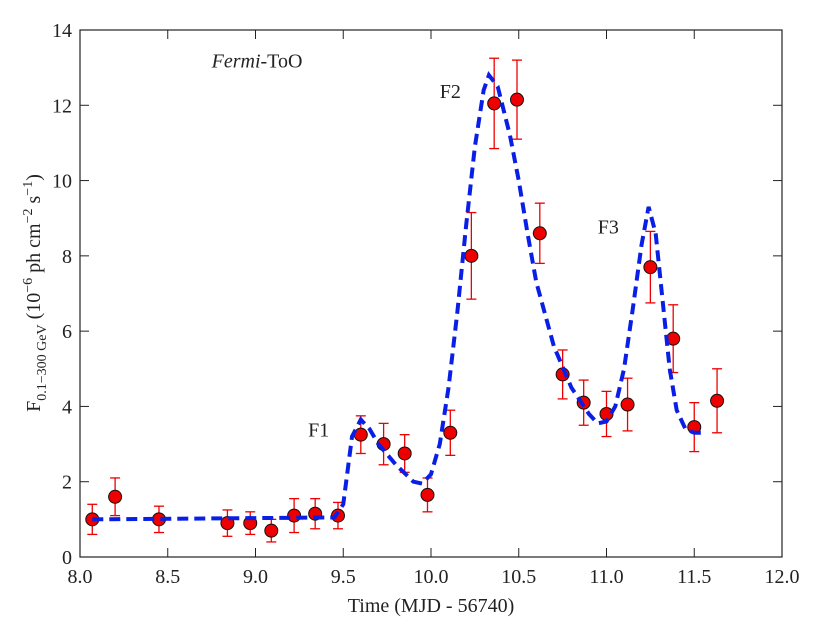 This screenshot has width=830, height=626. Describe the element at coordinates (431, 577) in the screenshot. I see `x-tick-label: 10.0` at that location.